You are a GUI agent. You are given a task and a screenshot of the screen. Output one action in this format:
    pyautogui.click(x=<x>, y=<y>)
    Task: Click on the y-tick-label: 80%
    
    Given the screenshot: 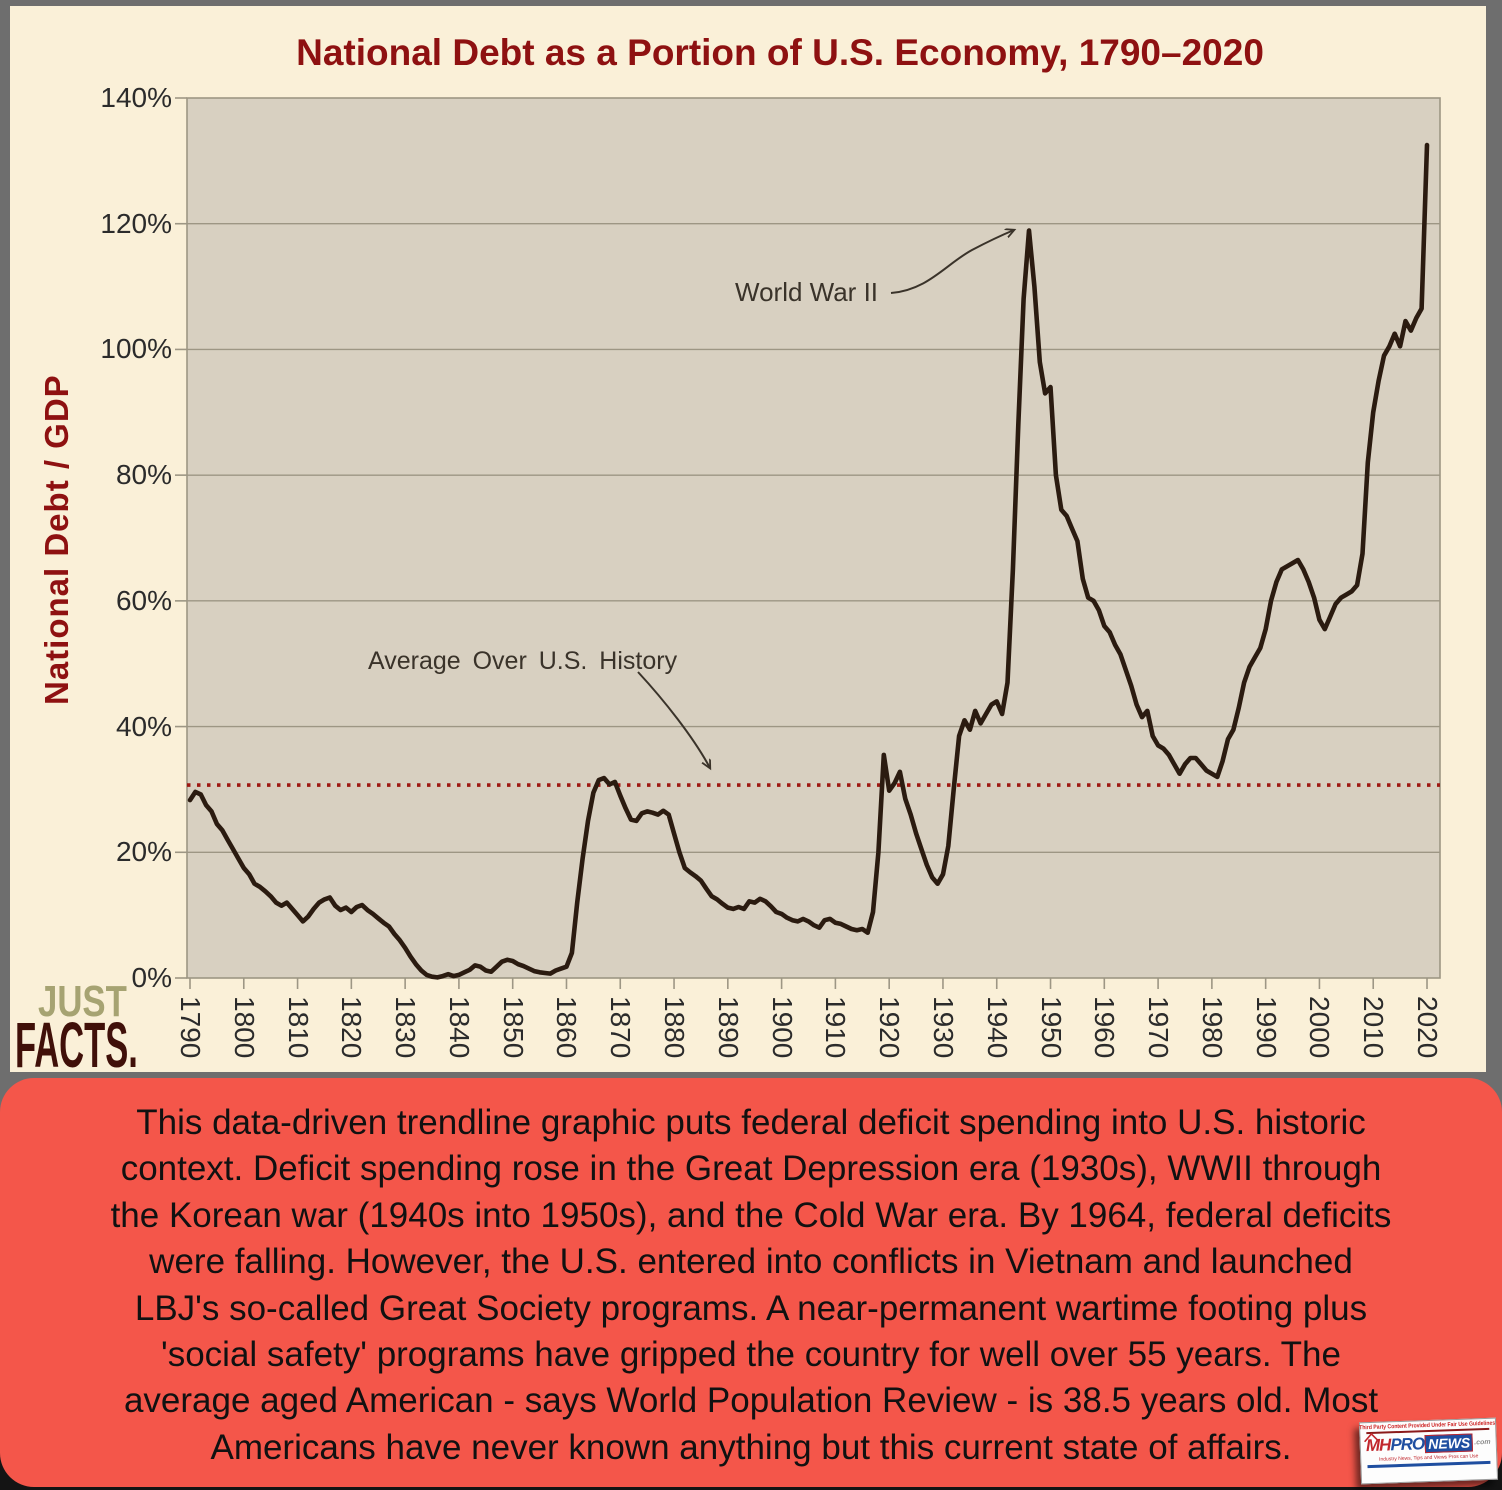 What is the action you would take?
    pyautogui.click(x=143, y=475)
    